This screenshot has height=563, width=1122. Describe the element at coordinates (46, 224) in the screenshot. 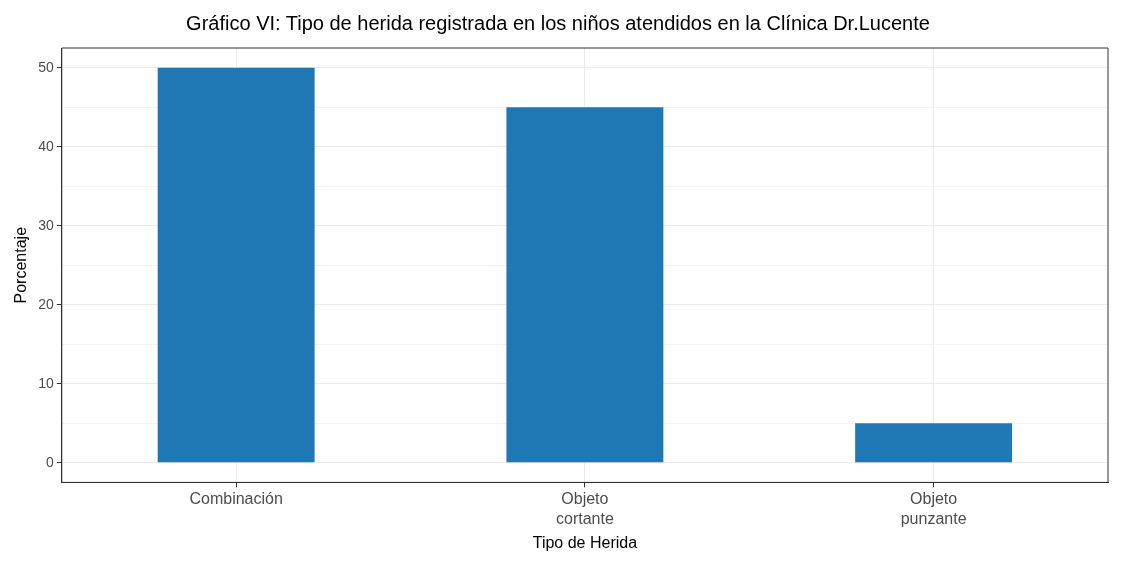

I see `y-tick-label: 30` at that location.